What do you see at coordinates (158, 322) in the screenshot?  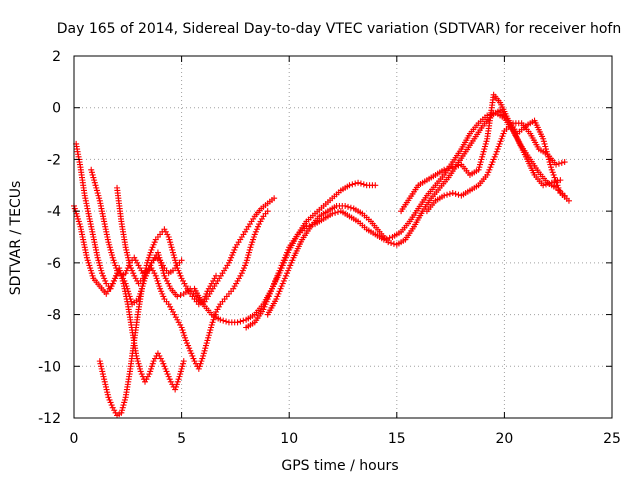 I see `series-track-c` at bounding box center [158, 322].